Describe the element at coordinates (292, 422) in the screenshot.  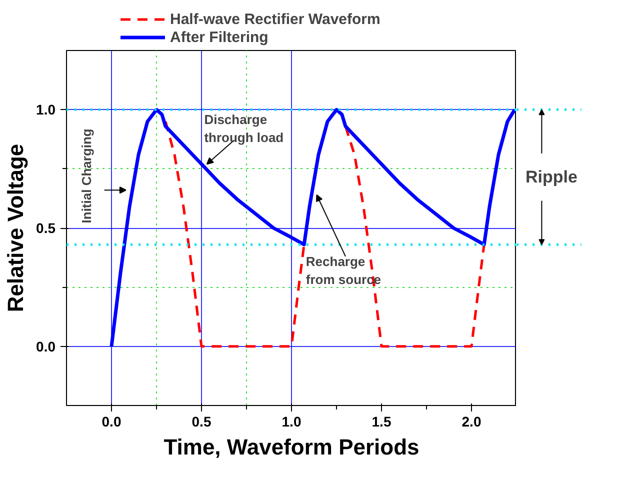
I see `x-tick-label: 1.0` at that location.